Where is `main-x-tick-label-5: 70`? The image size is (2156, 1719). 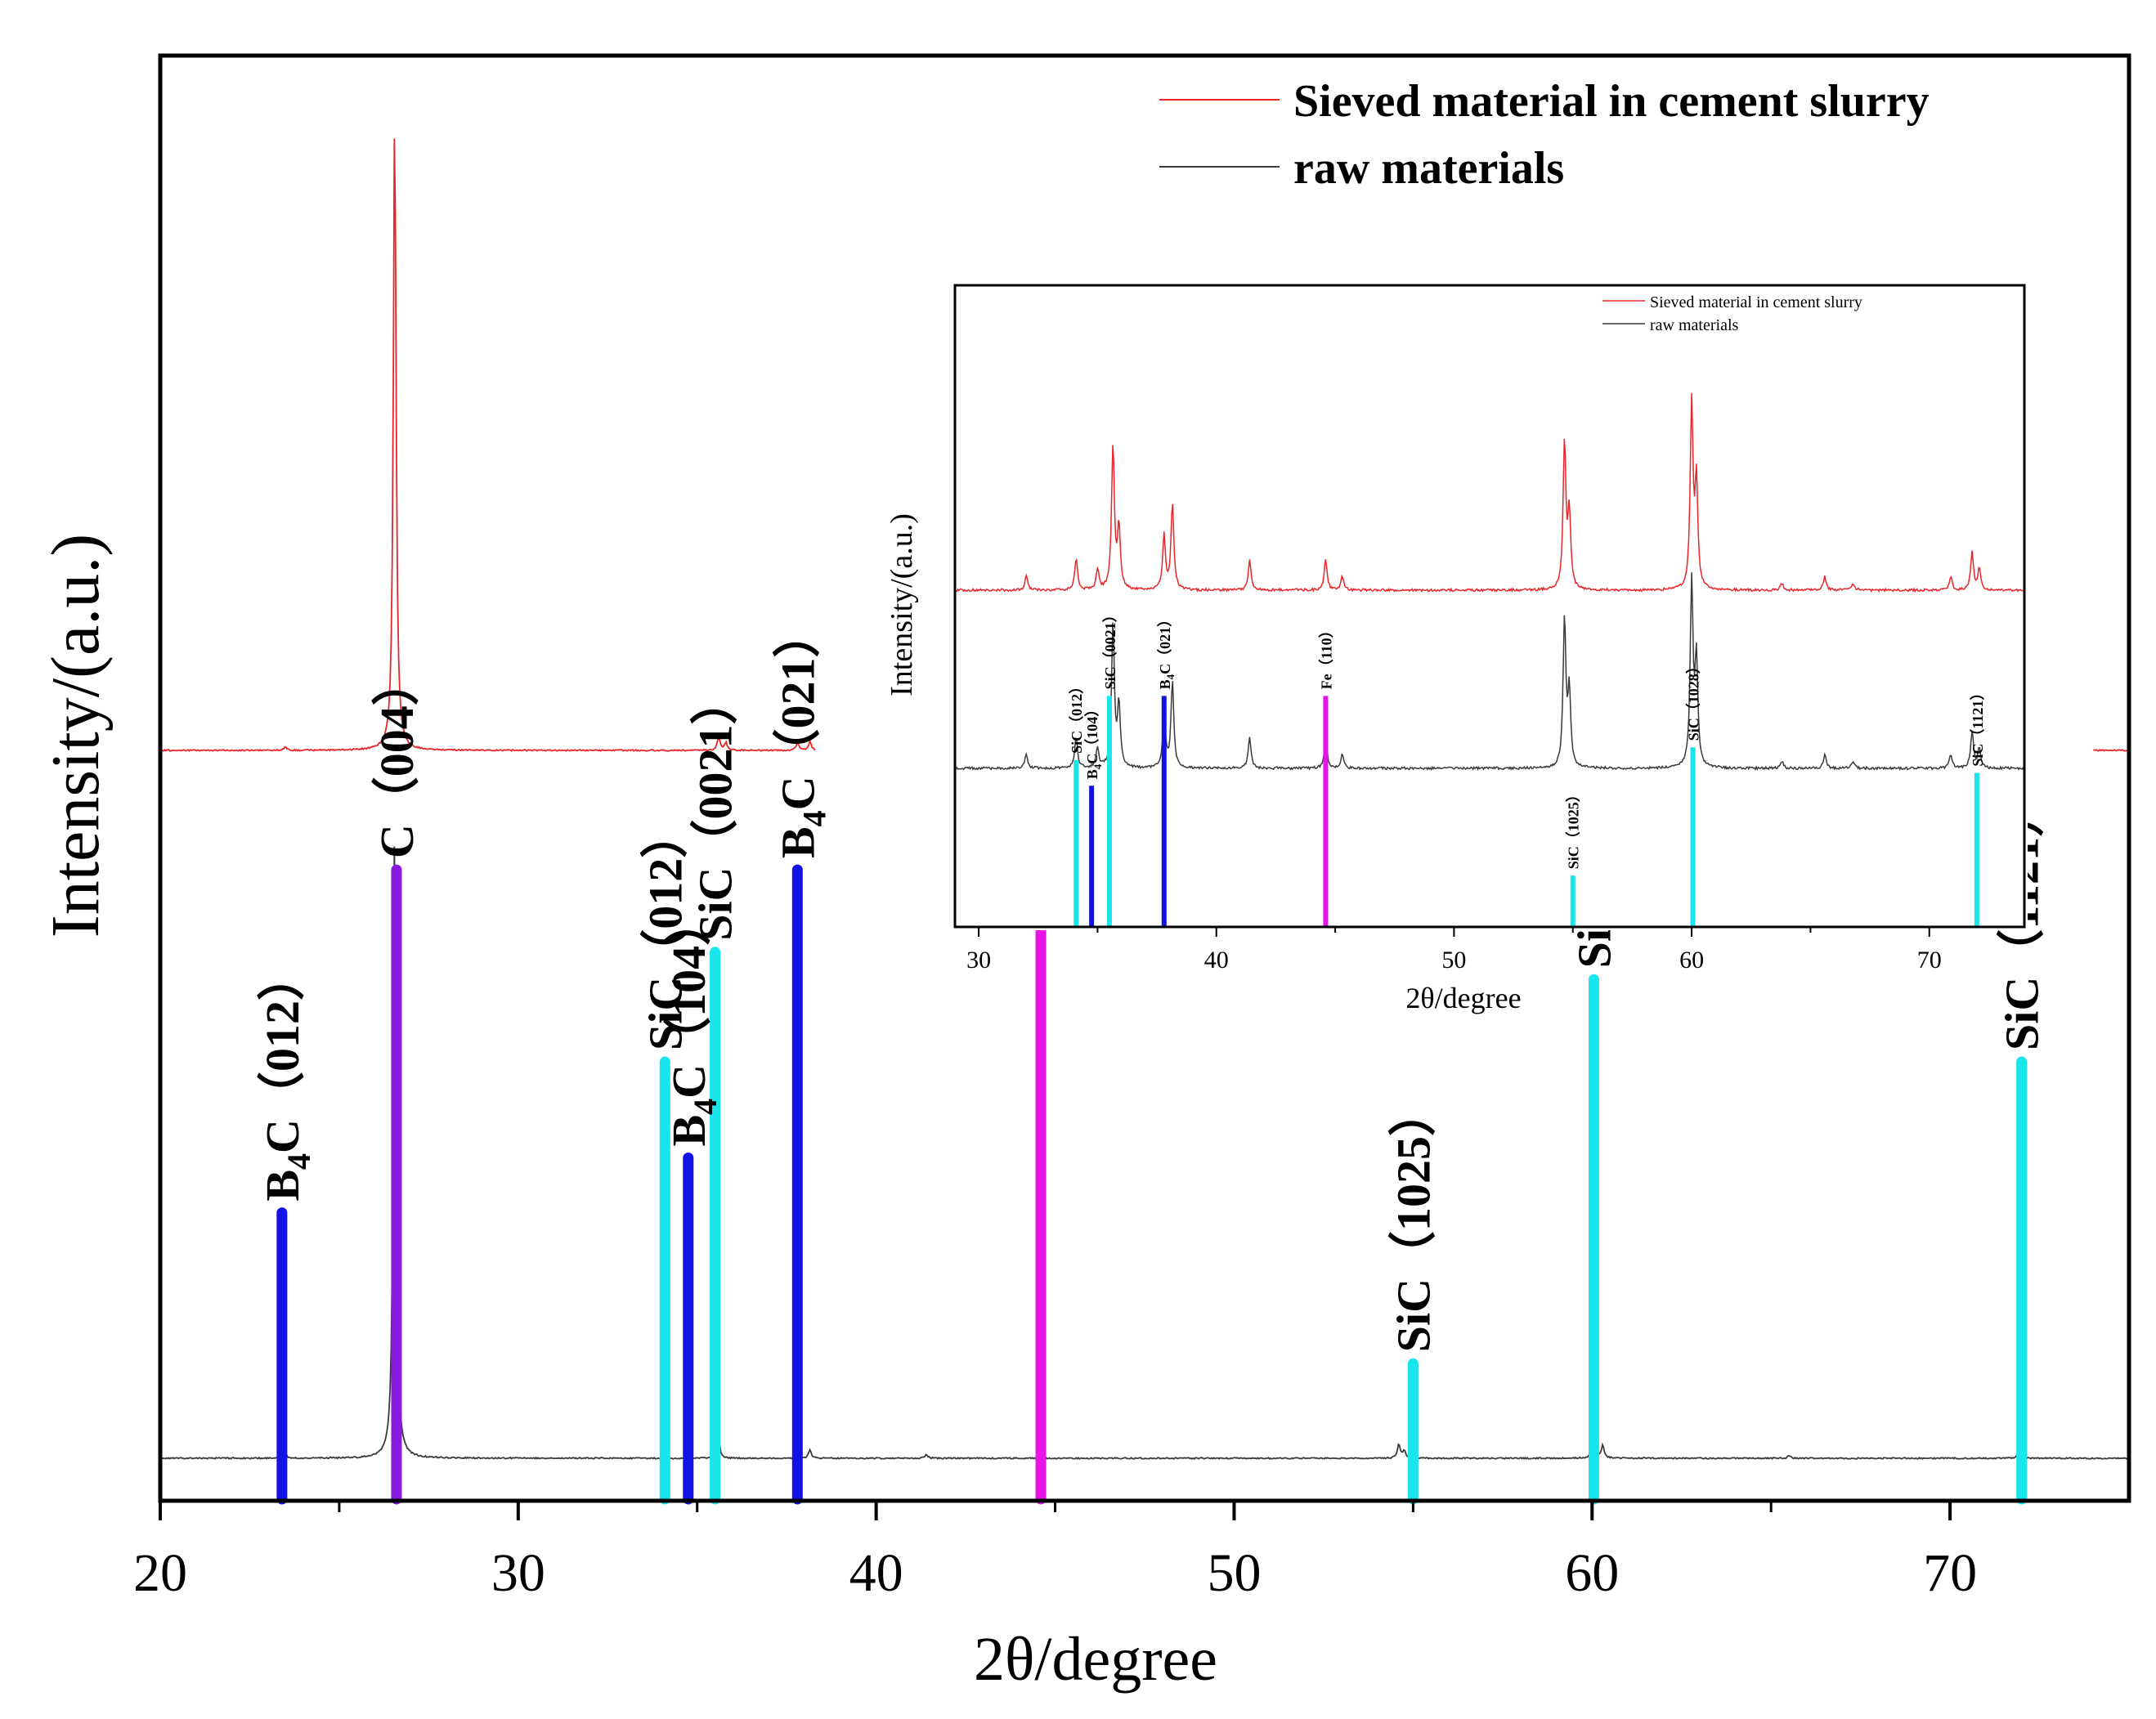 main-x-tick-label-5: 70 is located at coordinates (1950, 1573).